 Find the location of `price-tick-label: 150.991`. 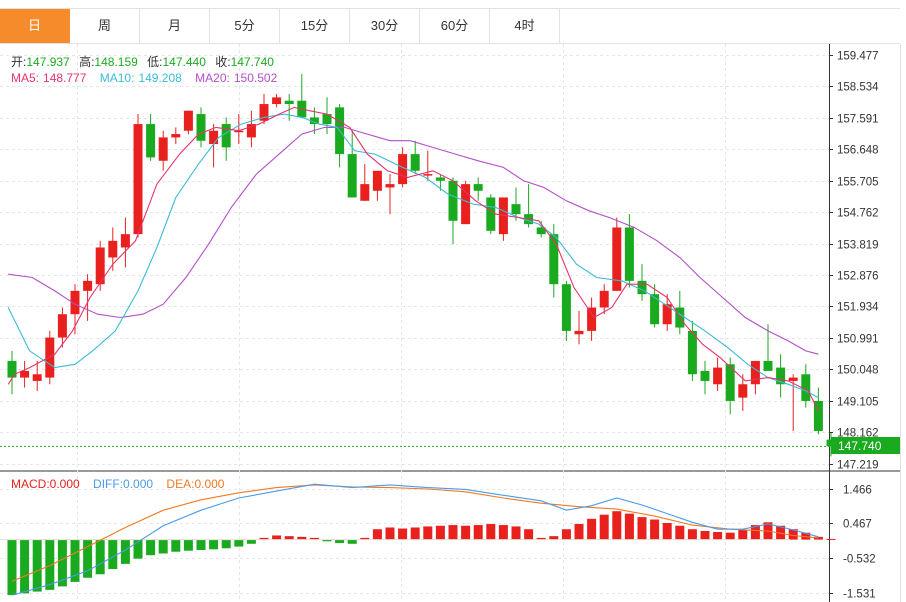

price-tick-label: 150.991 is located at coordinates (858, 340).